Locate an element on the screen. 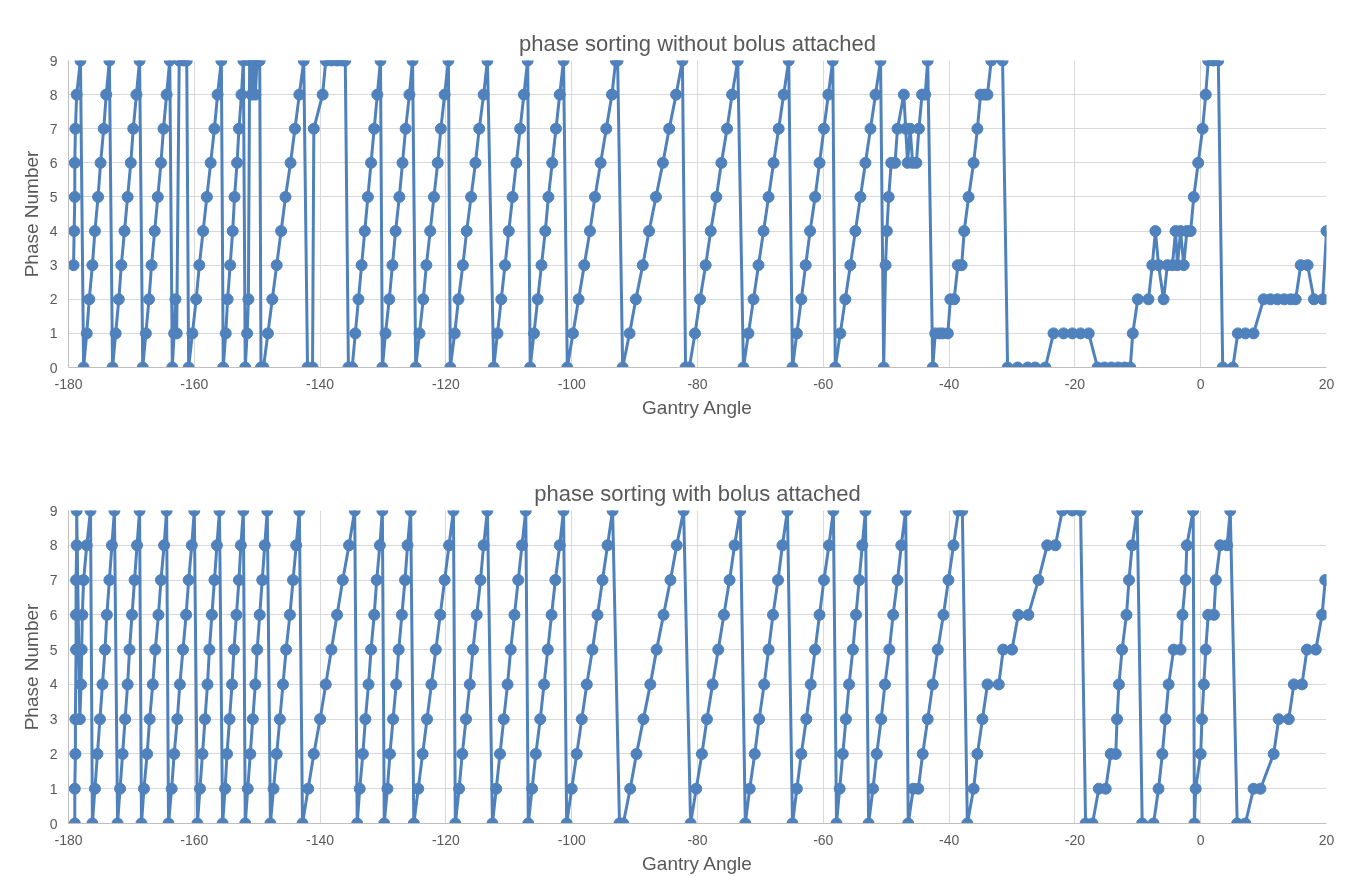  chart-title: phase sorting with bolus attached is located at coordinates (697, 493).